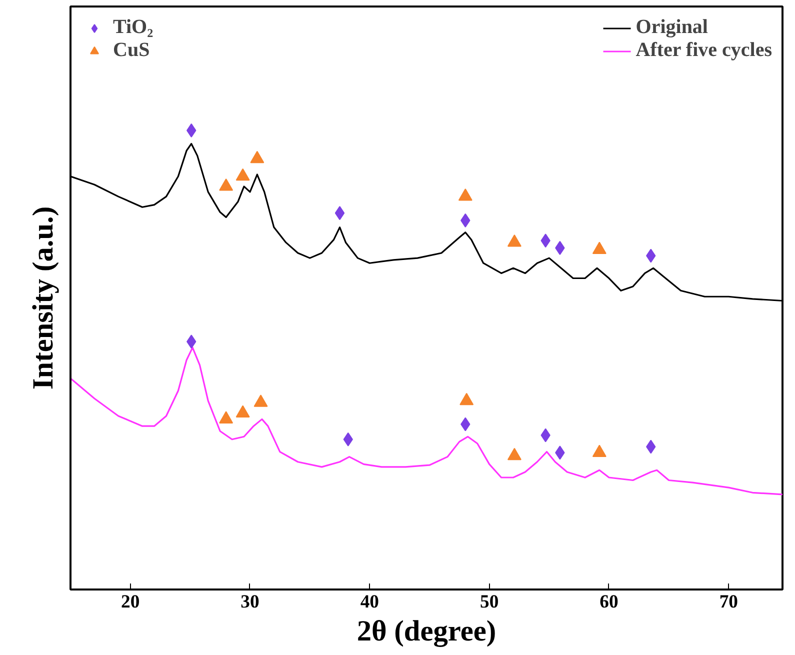  What do you see at coordinates (728, 602) in the screenshot?
I see `x-tick-label: 70` at bounding box center [728, 602].